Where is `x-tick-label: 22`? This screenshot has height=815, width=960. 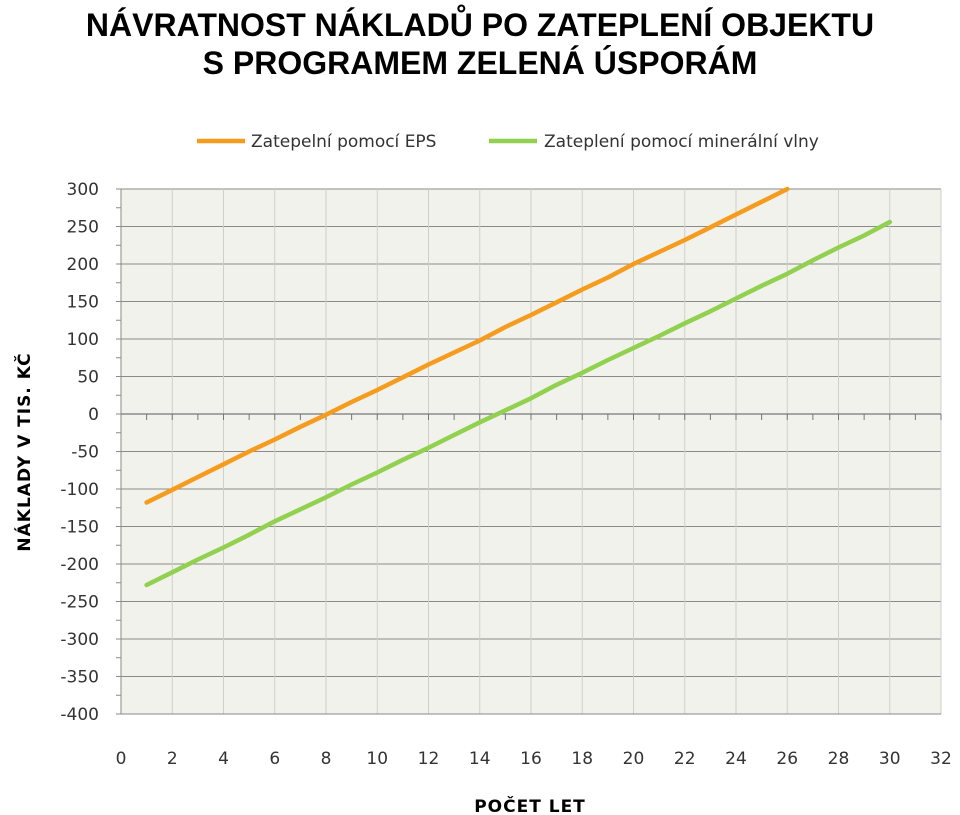
x-tick-label: 22 is located at coordinates (685, 759).